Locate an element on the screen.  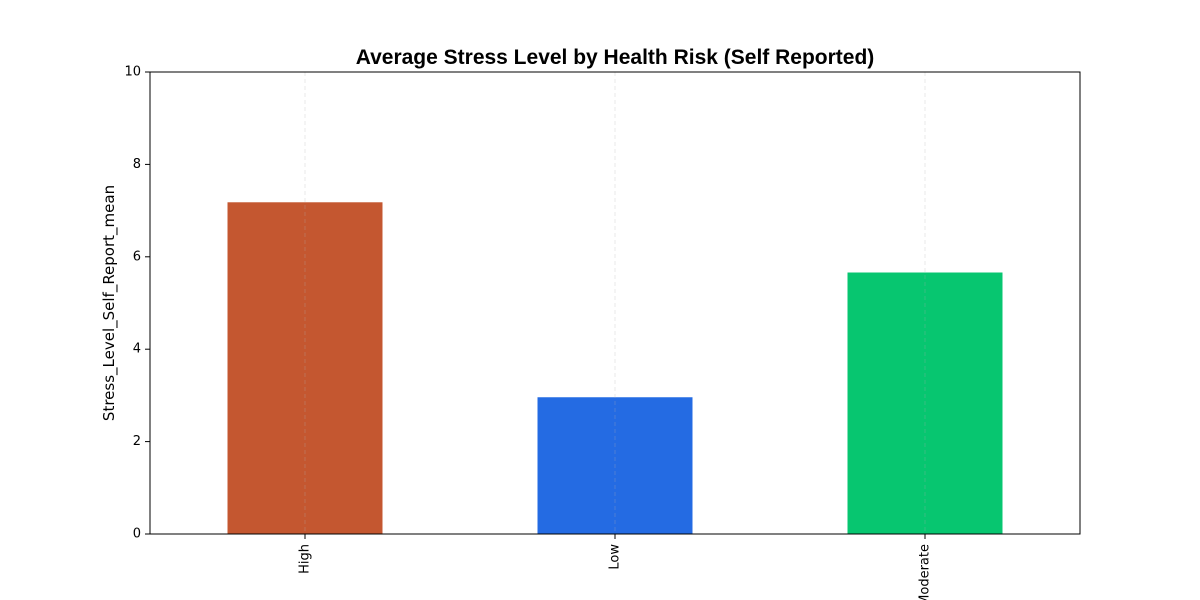
bar-moderate is located at coordinates (925, 403).